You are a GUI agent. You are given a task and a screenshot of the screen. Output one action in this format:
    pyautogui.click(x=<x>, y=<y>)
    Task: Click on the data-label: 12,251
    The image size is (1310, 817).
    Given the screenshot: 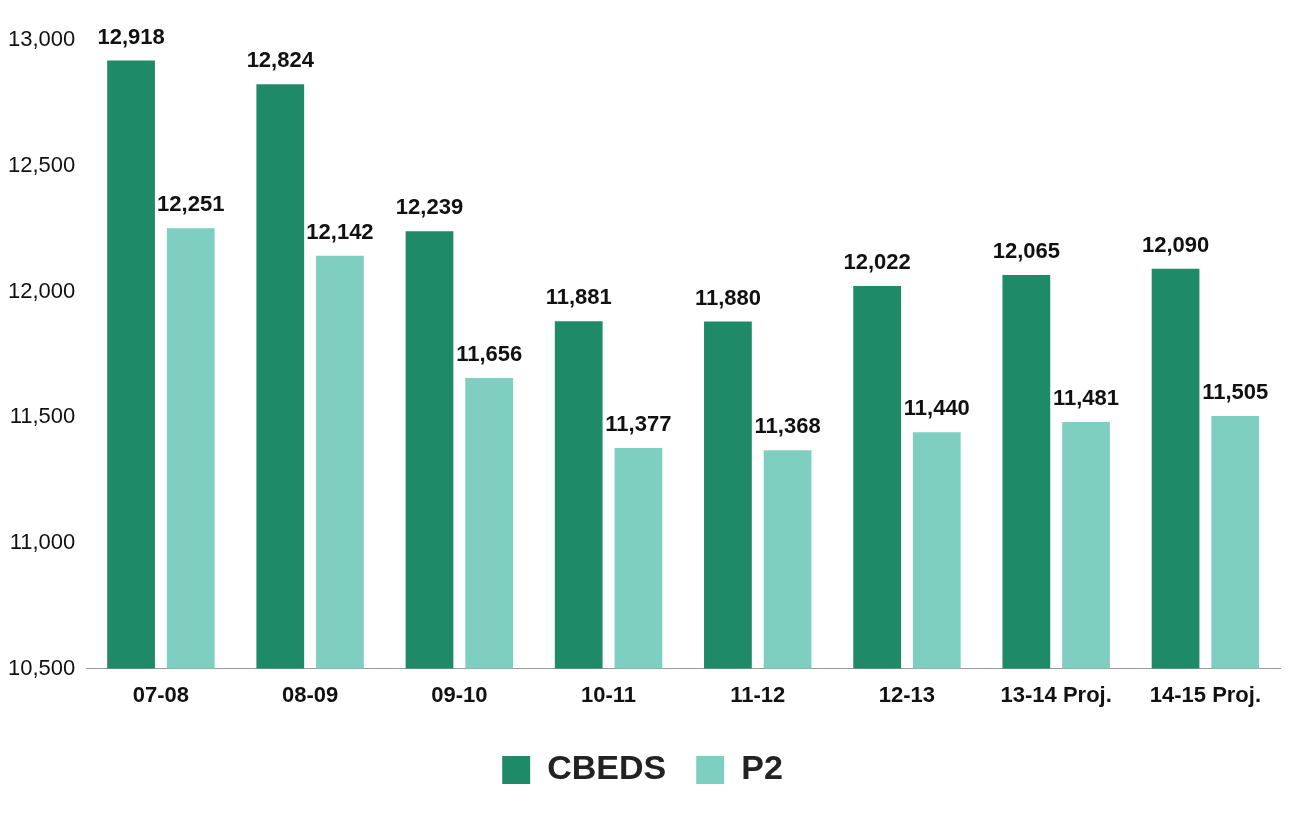 What is the action you would take?
    pyautogui.click(x=191, y=204)
    